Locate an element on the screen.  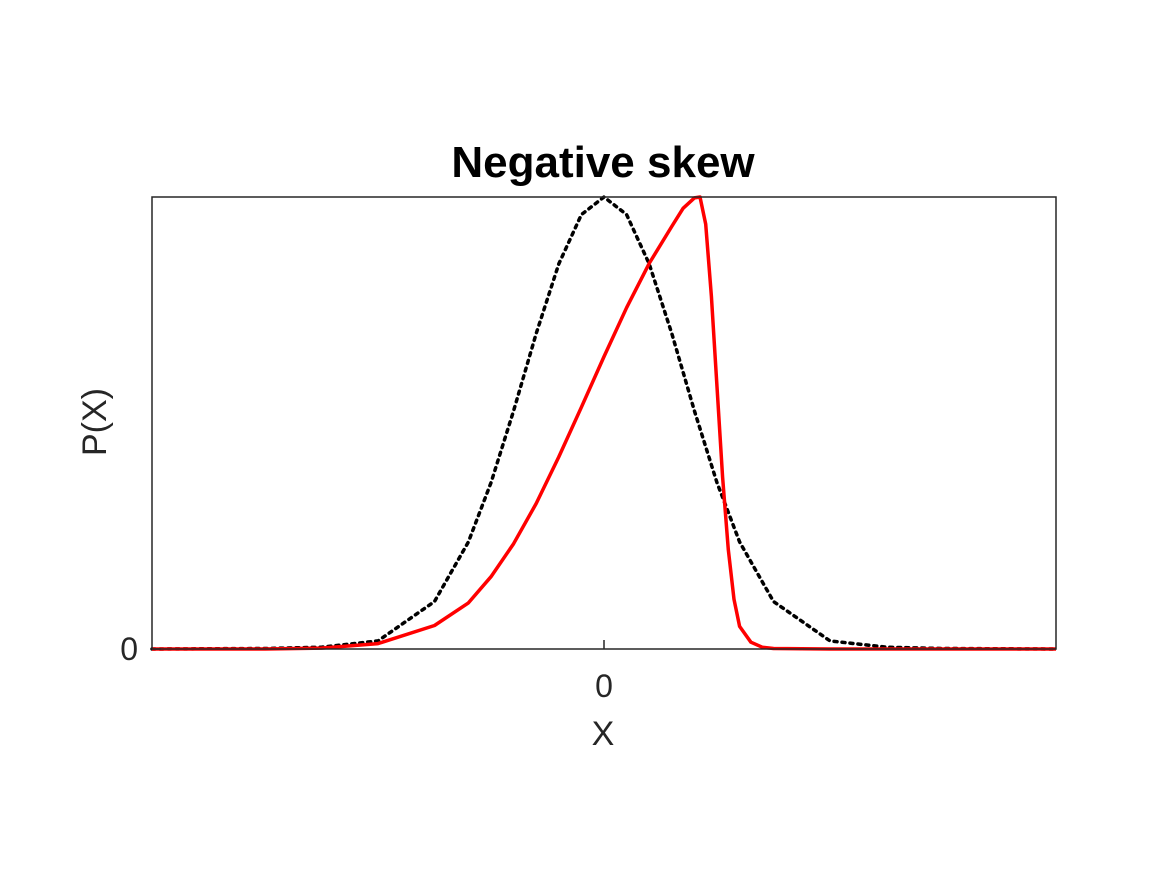
chart-title: Negative skew is located at coordinates (603, 162).